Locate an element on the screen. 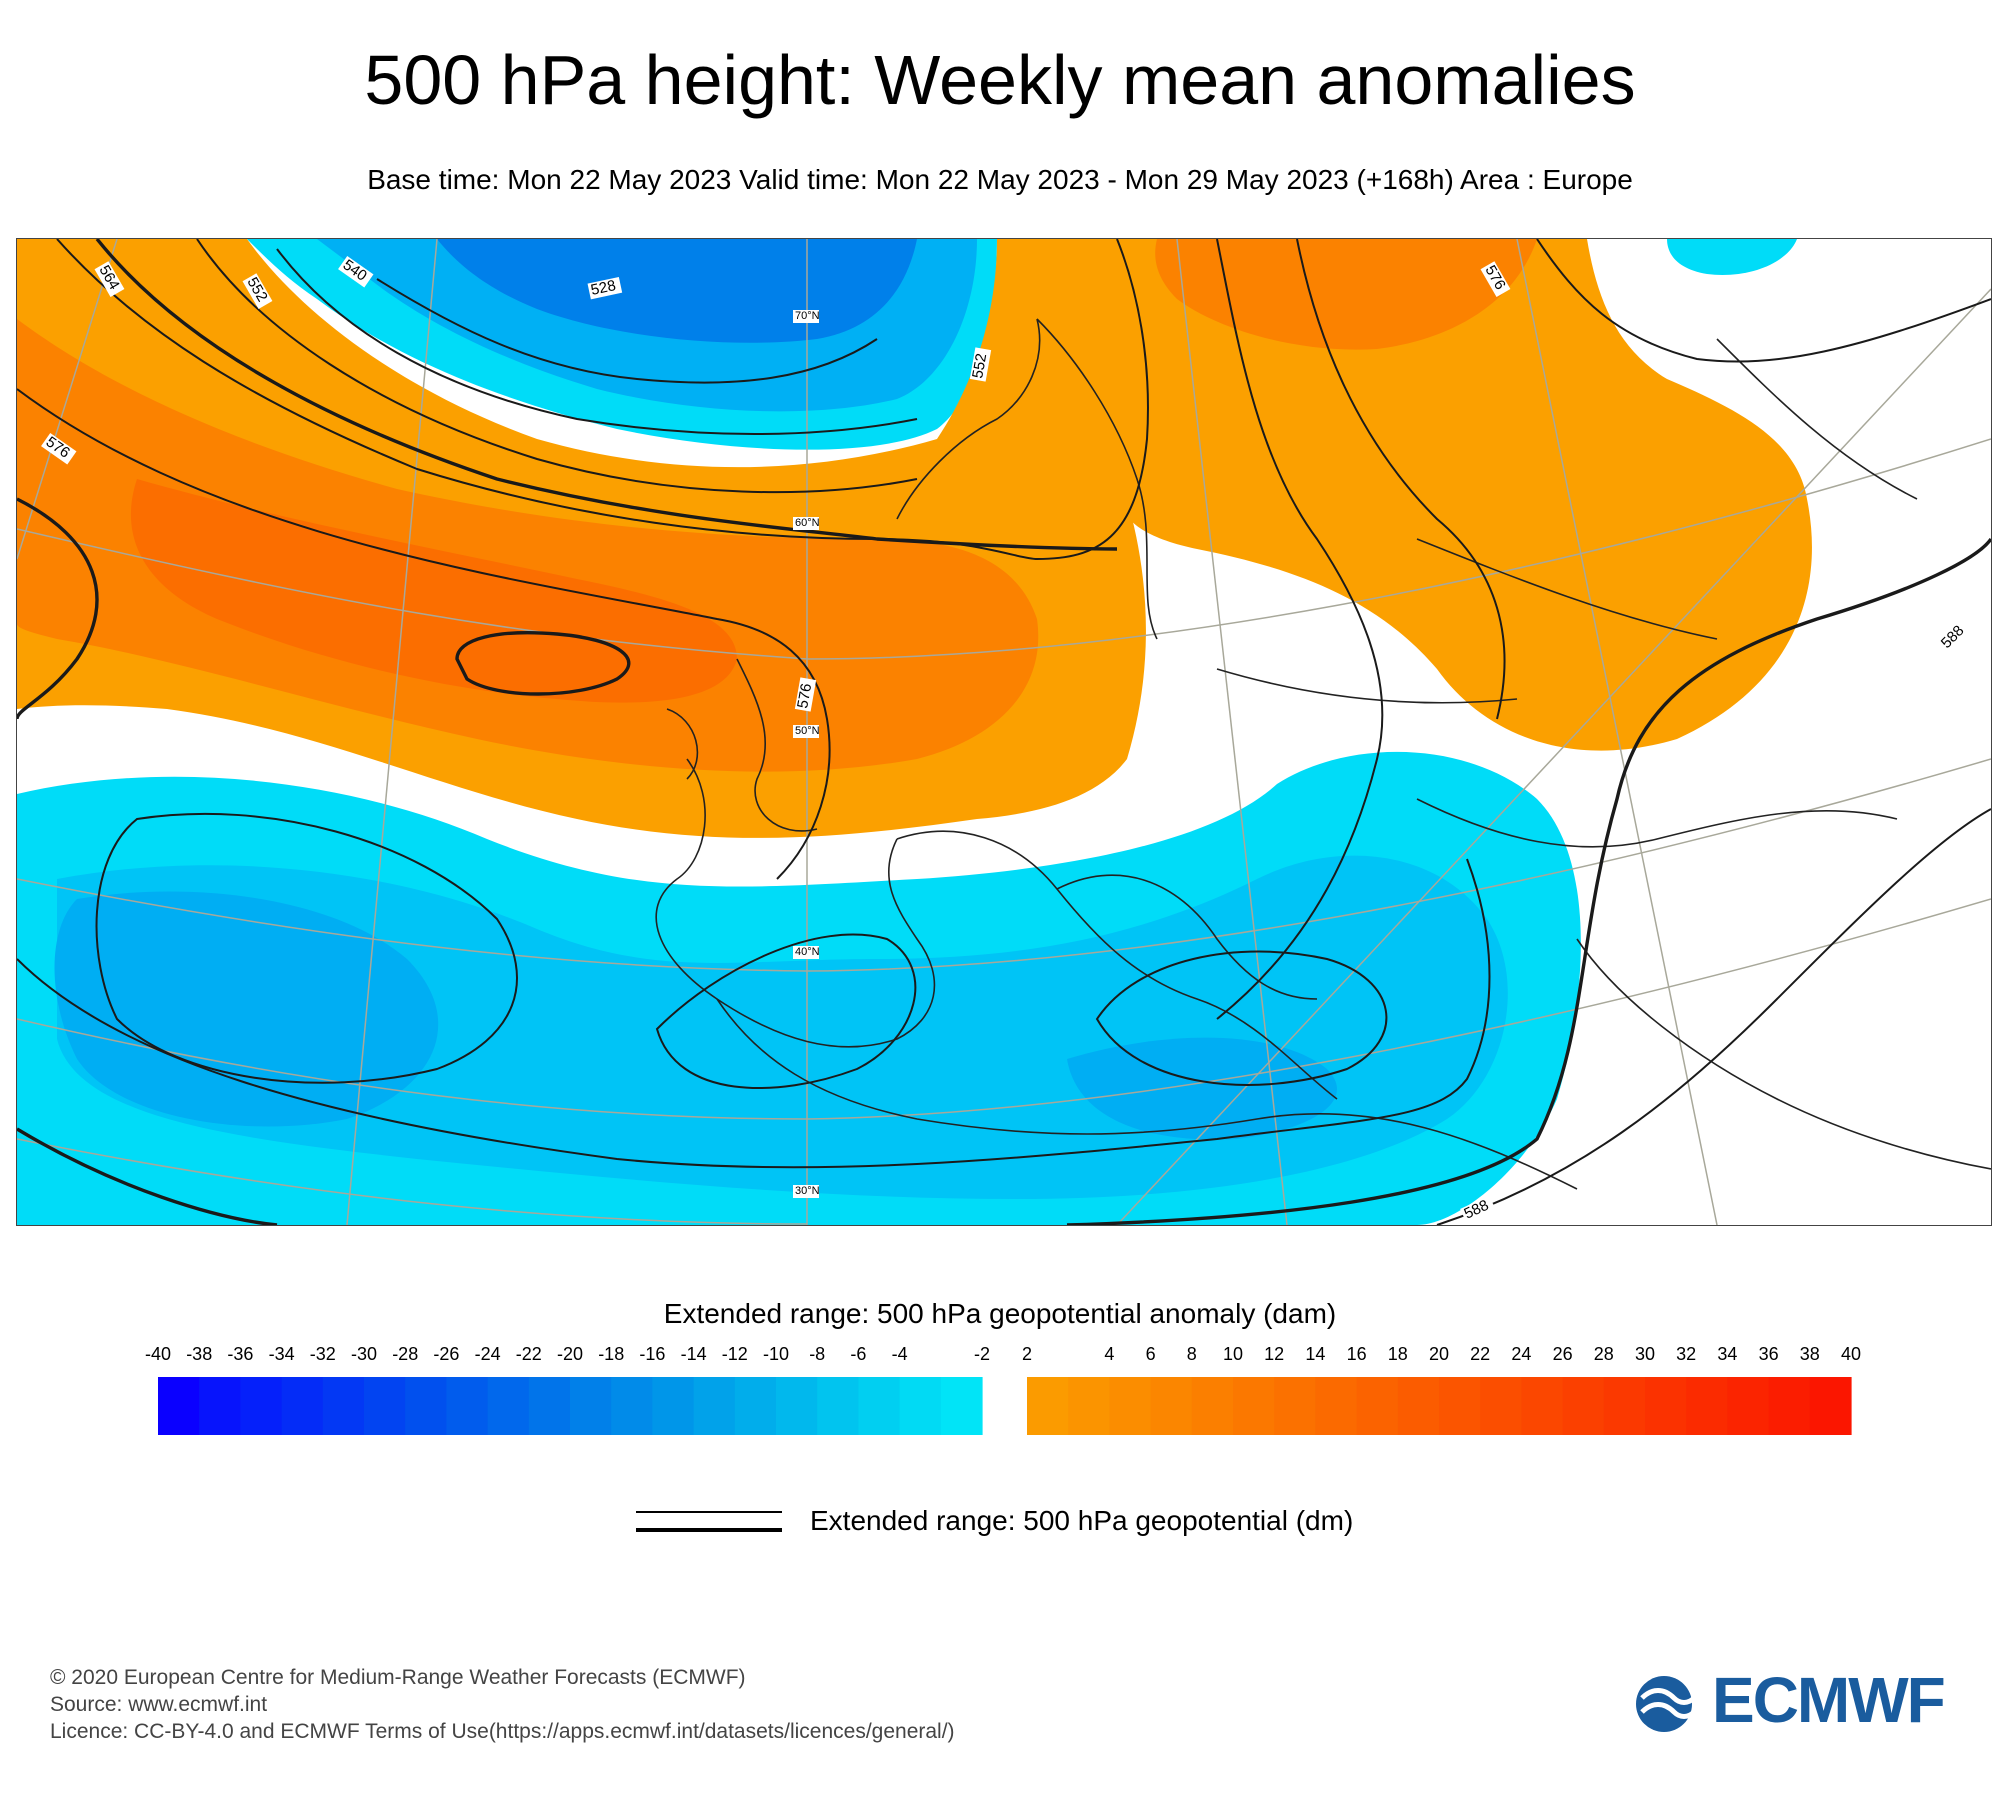 The height and width of the screenshot is (1800, 2000). negative-tick-label: -24 is located at coordinates (488, 1354).